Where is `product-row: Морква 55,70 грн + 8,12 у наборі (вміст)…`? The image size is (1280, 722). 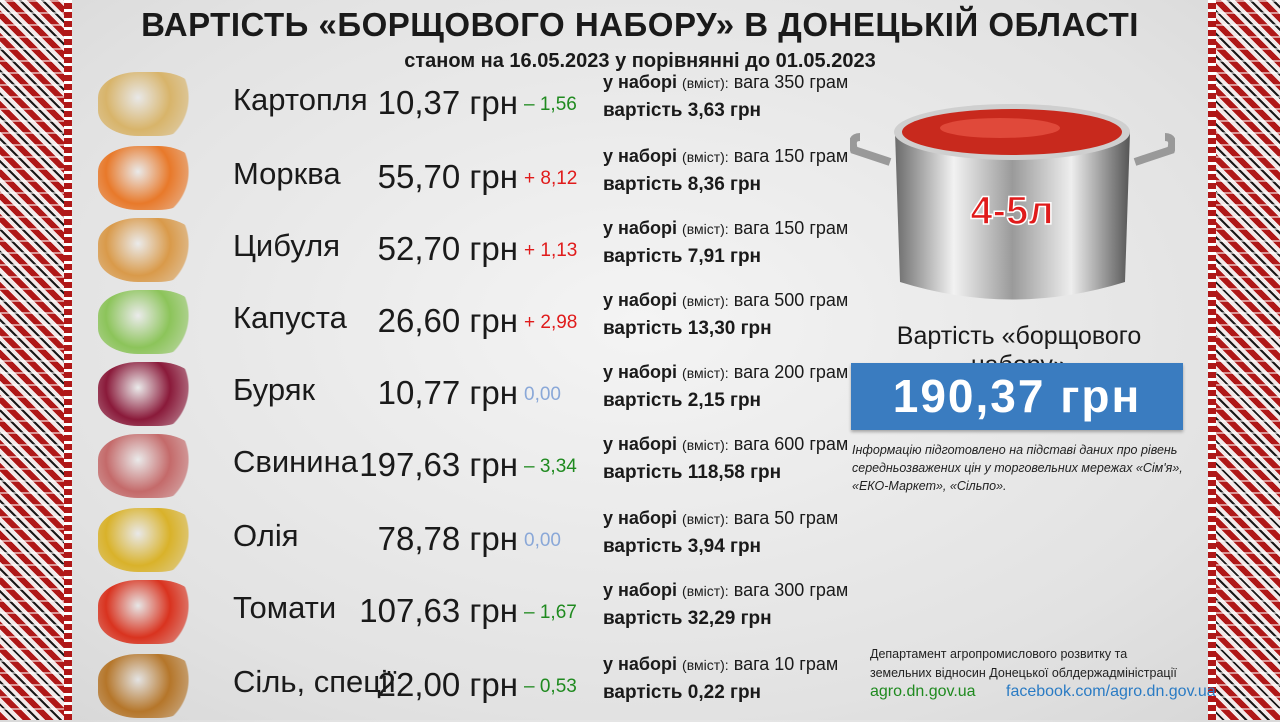 product-row: Морква 55,70 грн + 8,12 у наборі (вміст)… is located at coordinates (470, 178).